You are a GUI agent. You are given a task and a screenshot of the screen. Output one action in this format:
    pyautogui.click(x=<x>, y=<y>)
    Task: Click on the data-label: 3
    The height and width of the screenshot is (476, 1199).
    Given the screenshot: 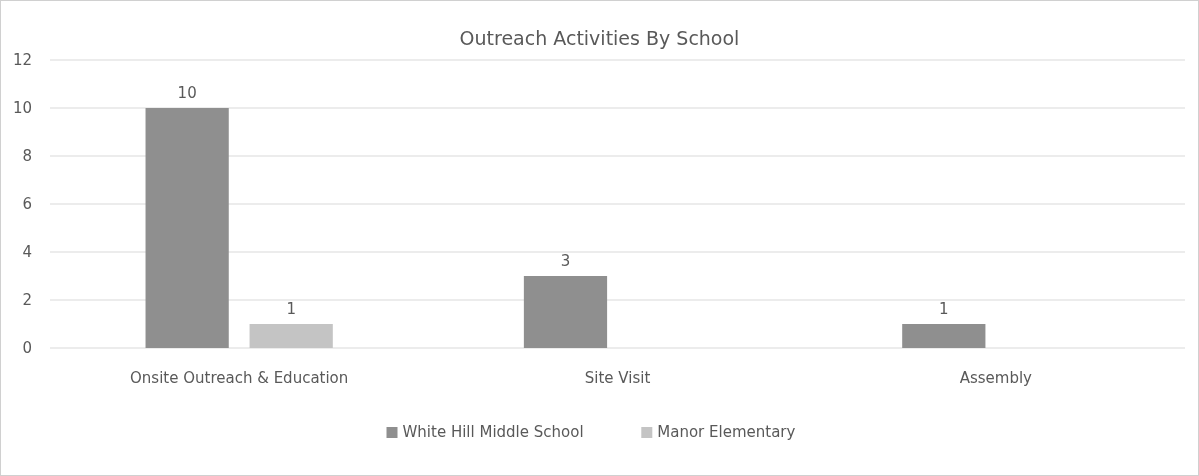 What is the action you would take?
    pyautogui.click(x=565, y=261)
    